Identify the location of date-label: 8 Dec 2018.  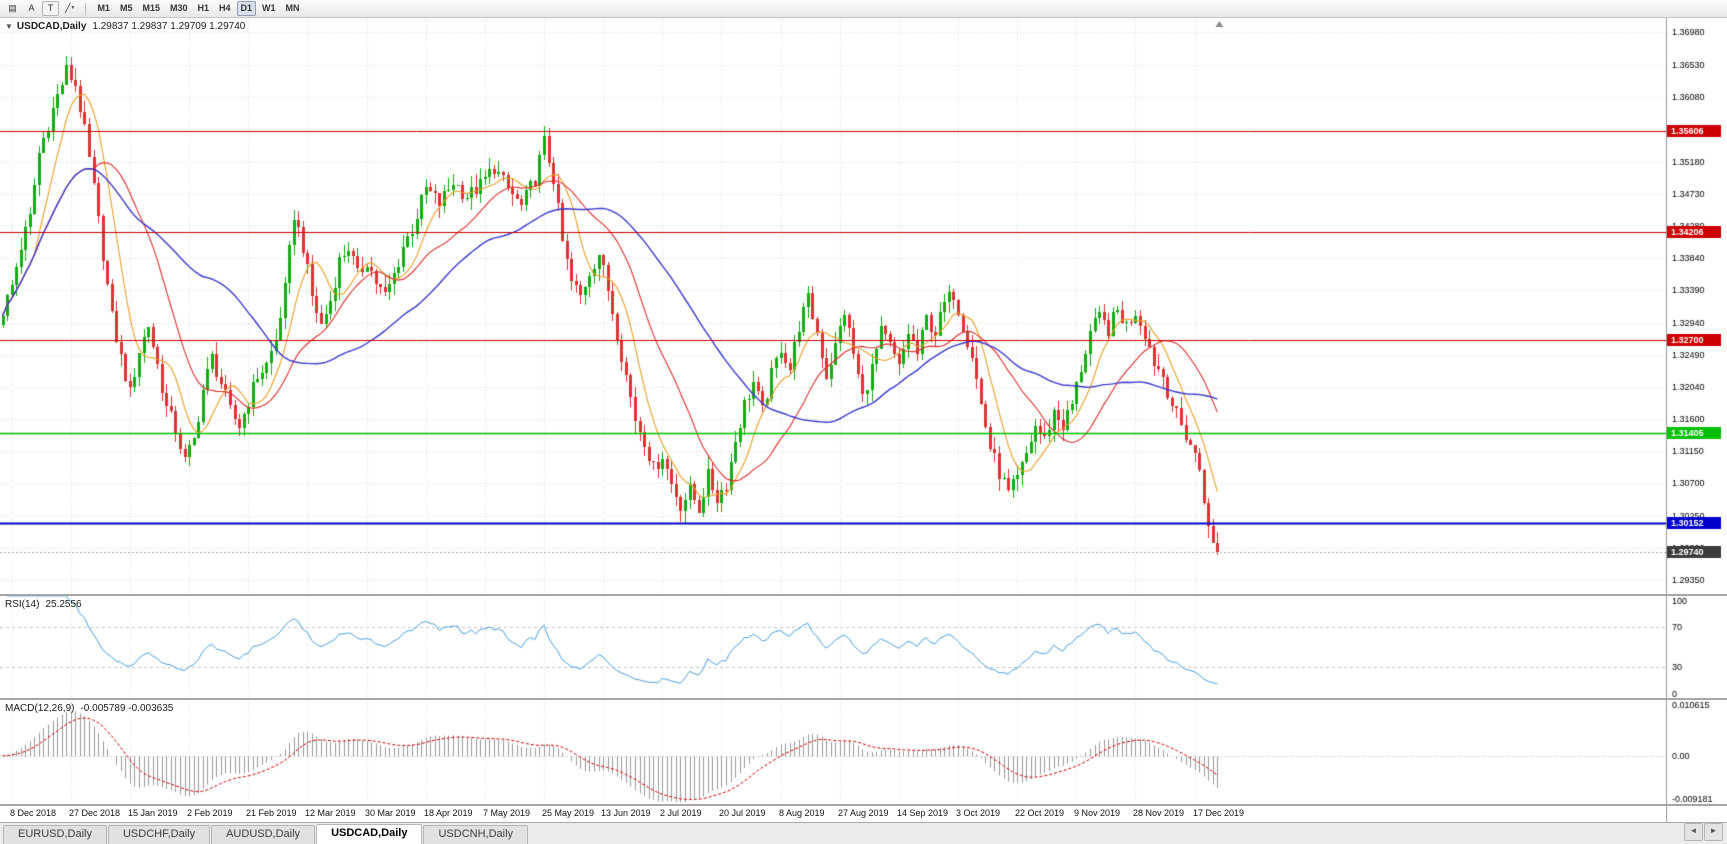
(33, 813).